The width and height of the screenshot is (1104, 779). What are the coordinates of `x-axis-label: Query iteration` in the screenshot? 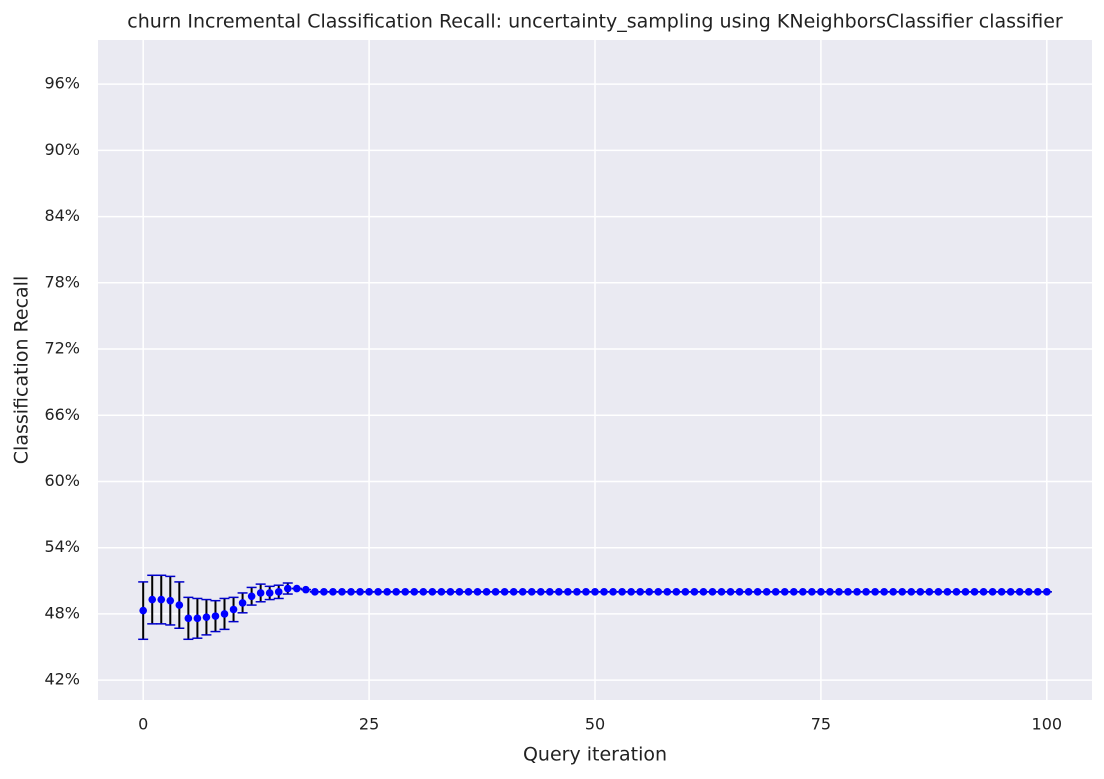 It's located at (595, 755).